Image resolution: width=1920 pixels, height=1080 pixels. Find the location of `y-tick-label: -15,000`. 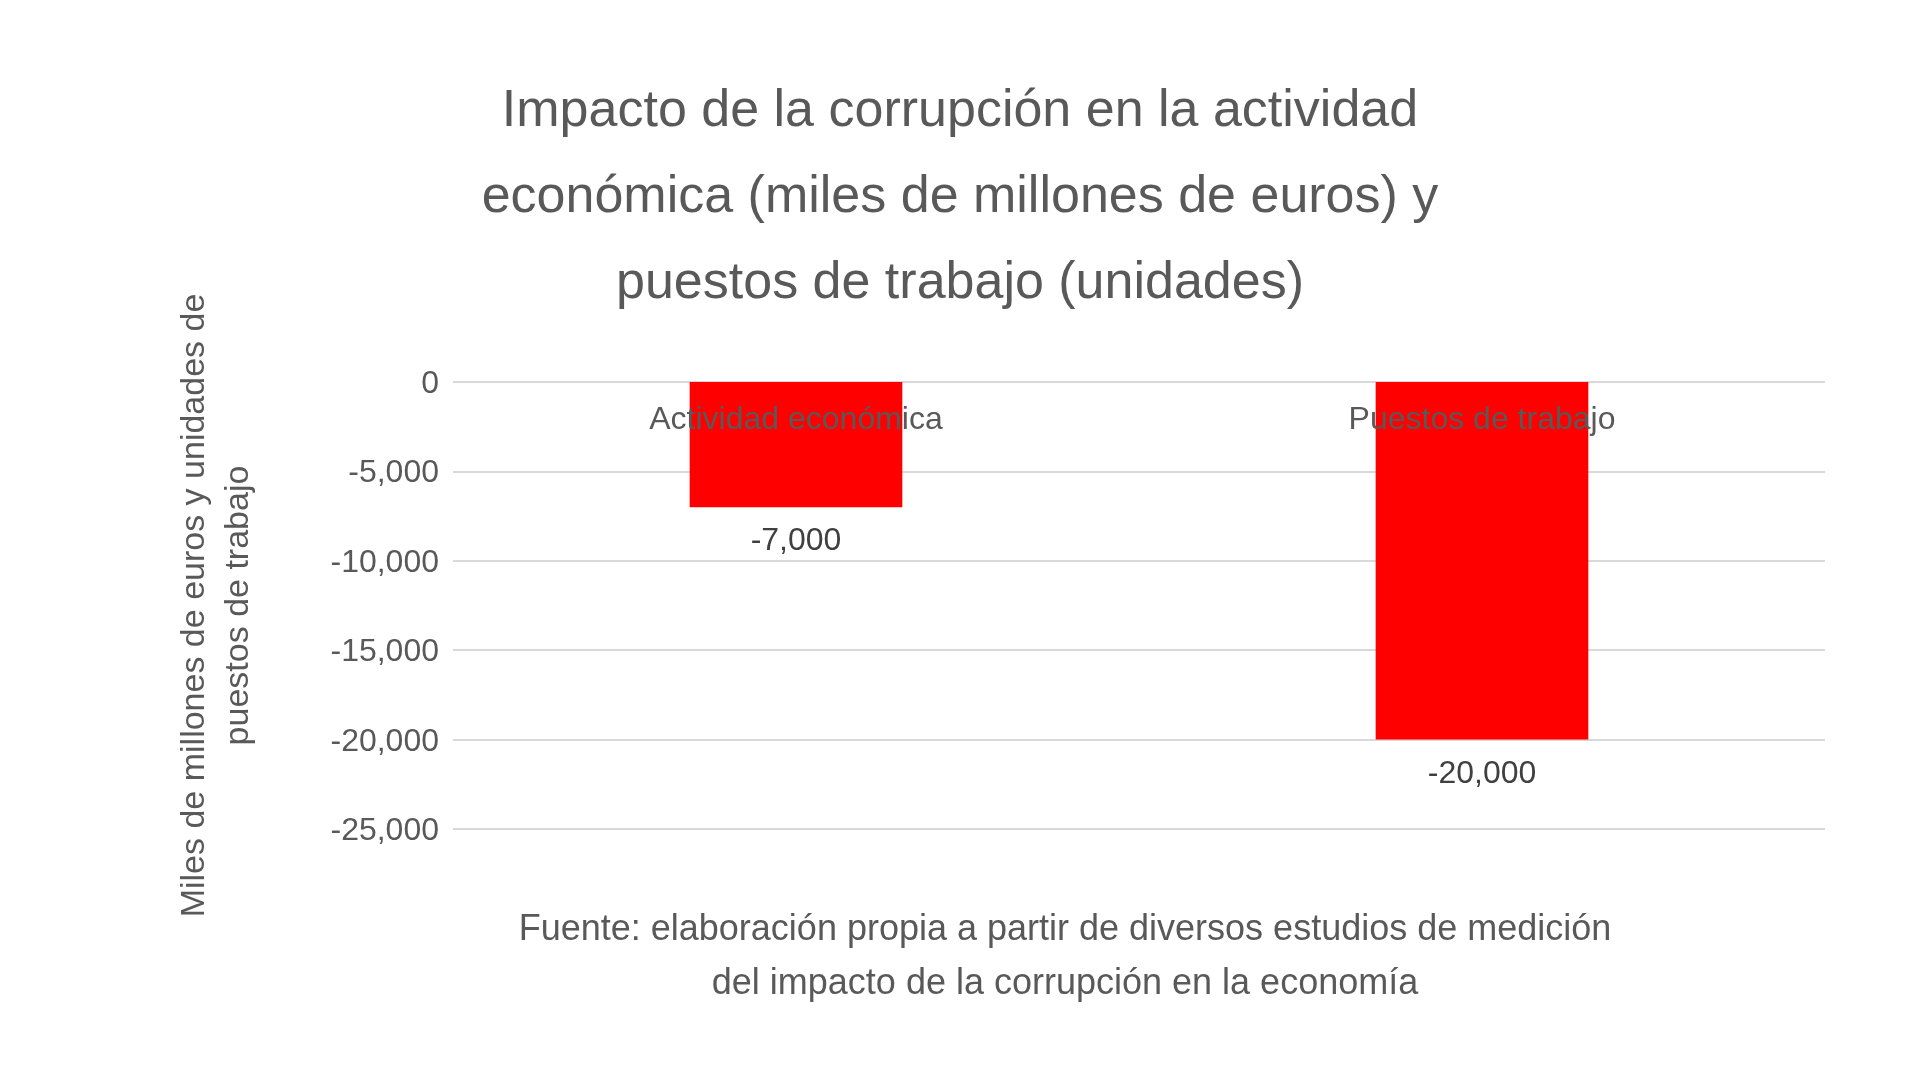

y-tick-label: -15,000 is located at coordinates (384, 650).